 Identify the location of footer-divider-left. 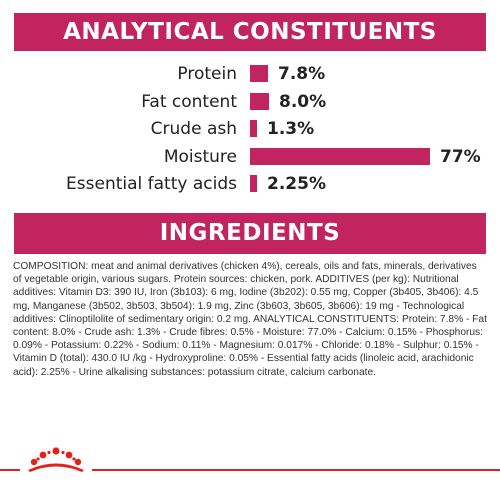
(10, 470).